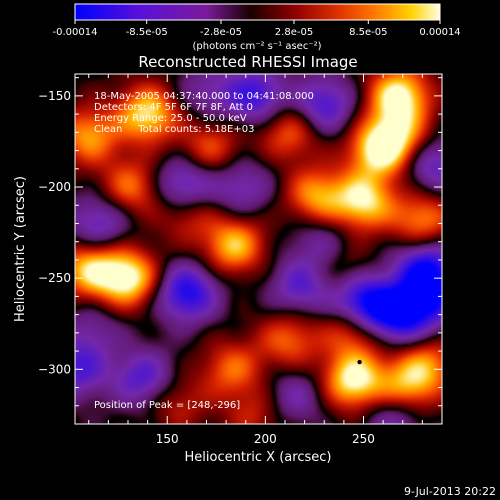  I want to click on colorbar-gradient, so click(257, 12).